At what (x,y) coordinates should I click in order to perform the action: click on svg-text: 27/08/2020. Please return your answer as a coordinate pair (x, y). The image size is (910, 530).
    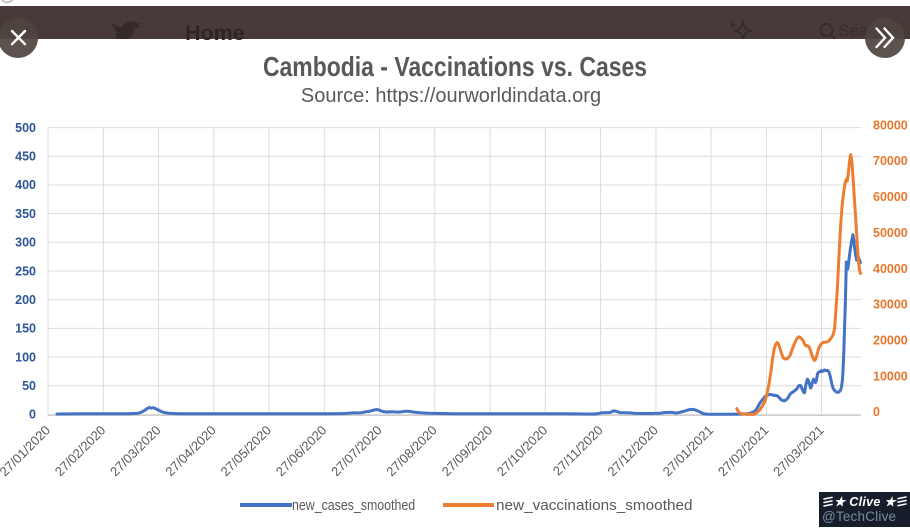
    Looking at the image, I should click on (411, 451).